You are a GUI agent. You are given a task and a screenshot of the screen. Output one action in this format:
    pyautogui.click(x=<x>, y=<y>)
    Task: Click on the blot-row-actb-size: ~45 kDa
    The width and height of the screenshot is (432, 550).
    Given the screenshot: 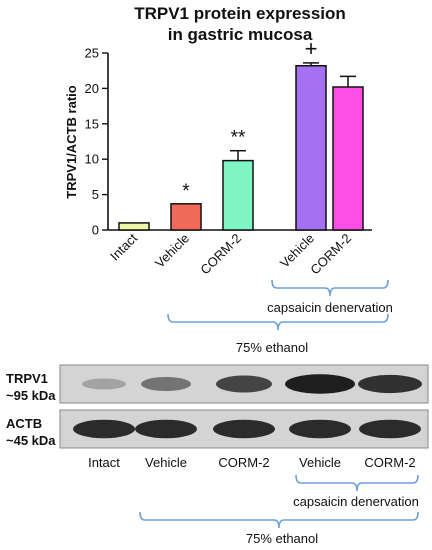 What is the action you would take?
    pyautogui.click(x=31, y=440)
    